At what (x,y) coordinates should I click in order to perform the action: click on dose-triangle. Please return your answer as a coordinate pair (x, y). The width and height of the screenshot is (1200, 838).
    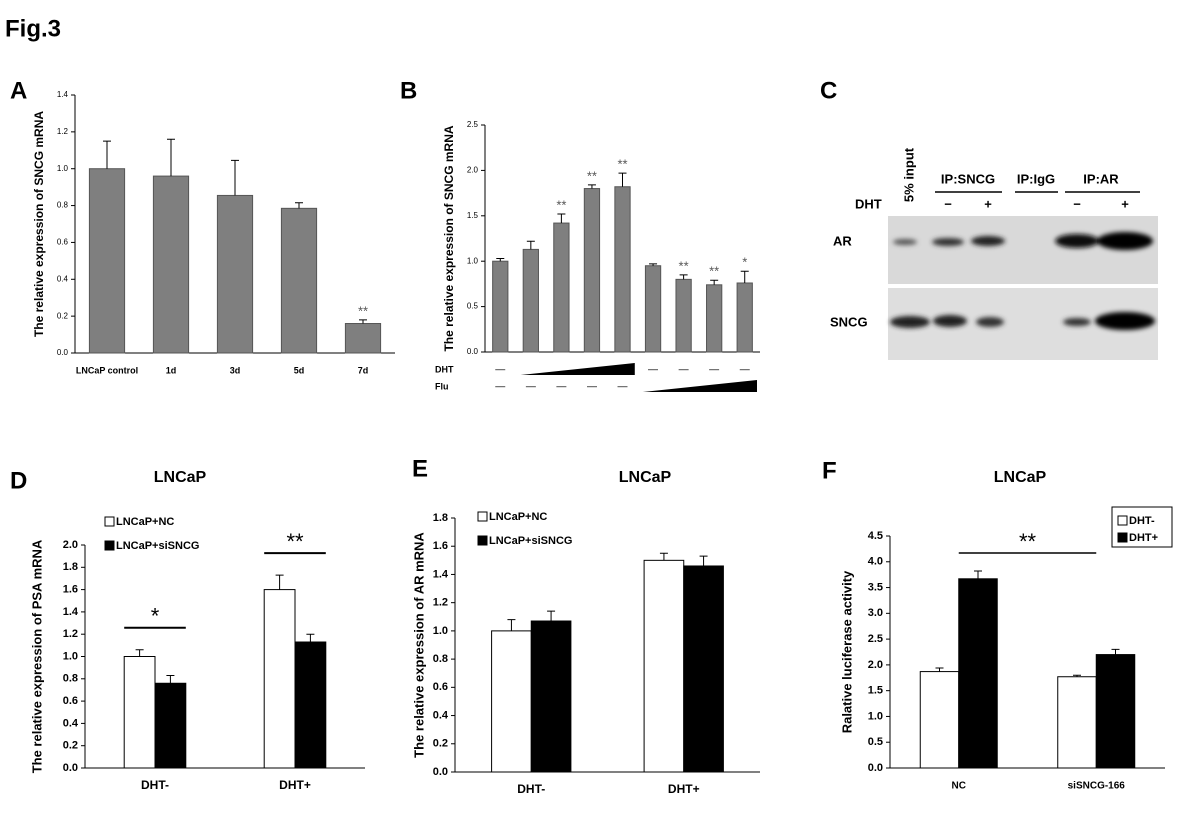
    Looking at the image, I should click on (577, 369).